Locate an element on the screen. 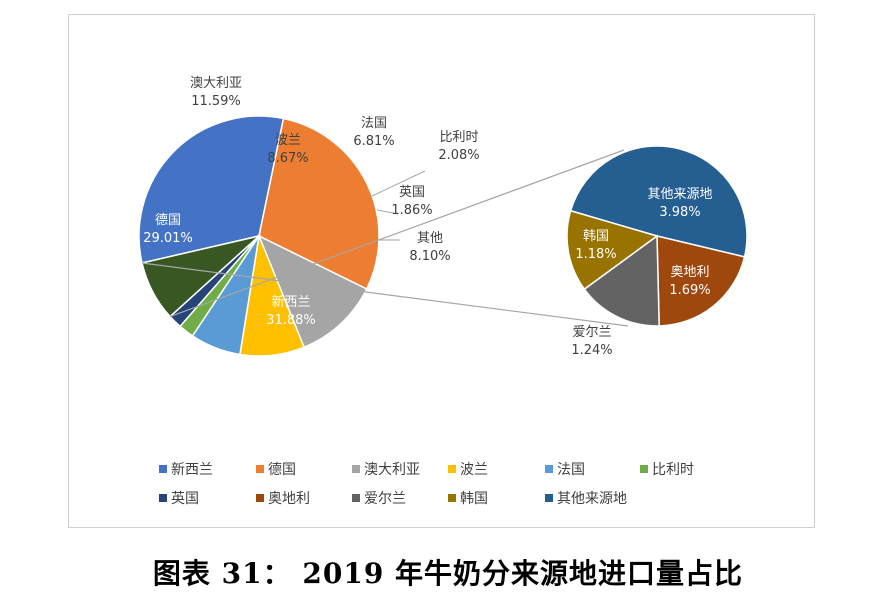 Image resolution: width=896 pixels, height=600 pixels. data-label: 德国 is located at coordinates (168, 220).